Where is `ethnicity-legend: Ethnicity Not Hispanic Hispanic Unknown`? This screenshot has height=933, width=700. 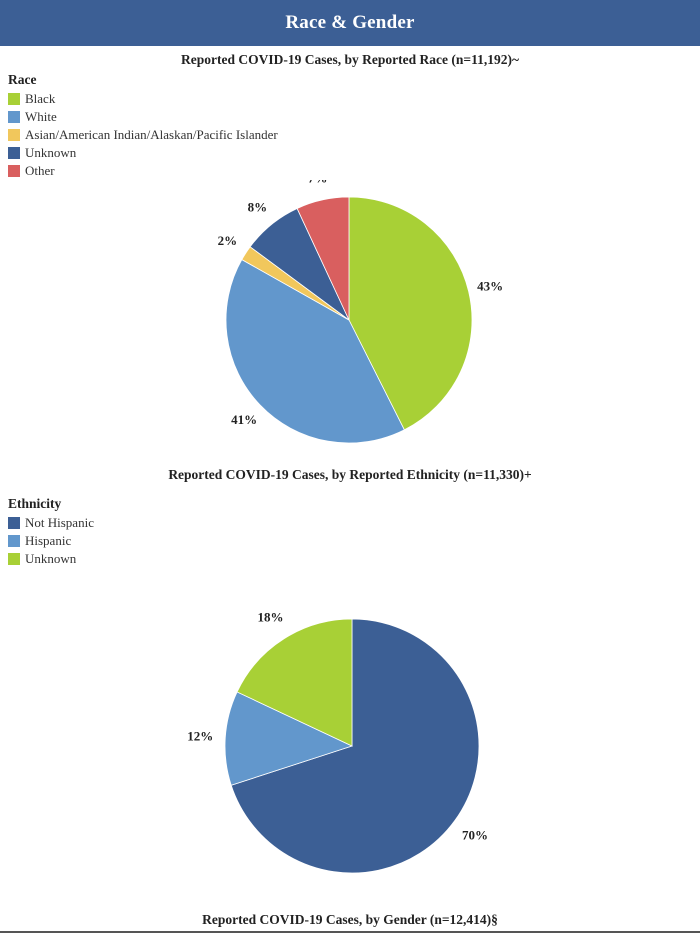 ethnicity-legend: Ethnicity Not Hispanic Hispanic Unknown is located at coordinates (51, 532).